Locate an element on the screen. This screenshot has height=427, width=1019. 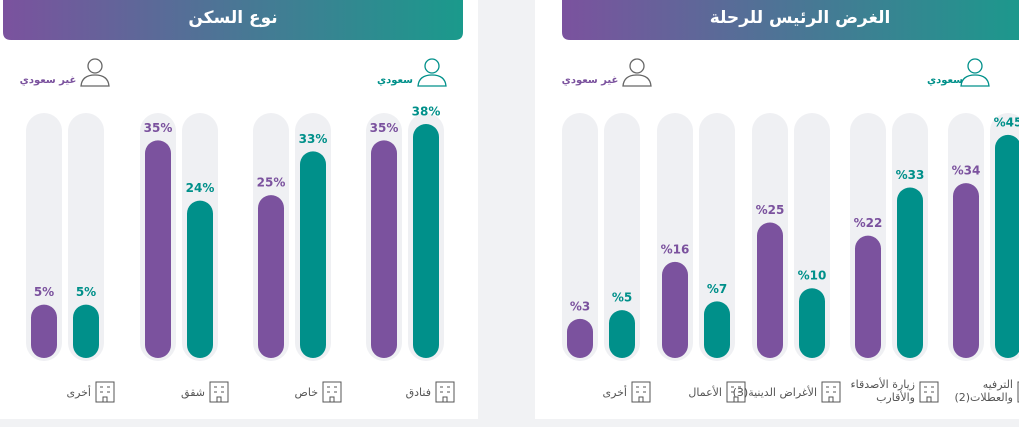
chart-title: الغرض الرئيس للرحلة is located at coordinates (800, 18).